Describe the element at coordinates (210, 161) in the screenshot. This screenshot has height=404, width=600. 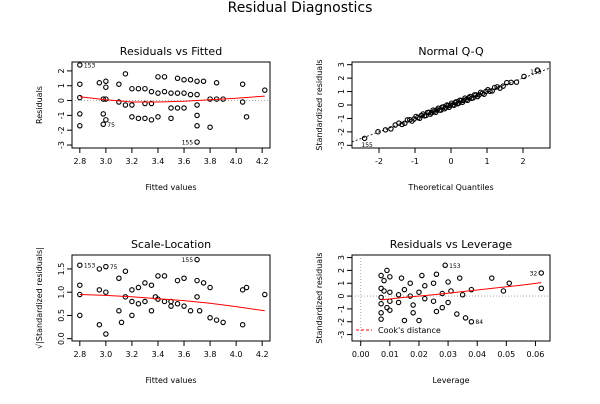
I see `x-tick-label: 3.8` at that location.